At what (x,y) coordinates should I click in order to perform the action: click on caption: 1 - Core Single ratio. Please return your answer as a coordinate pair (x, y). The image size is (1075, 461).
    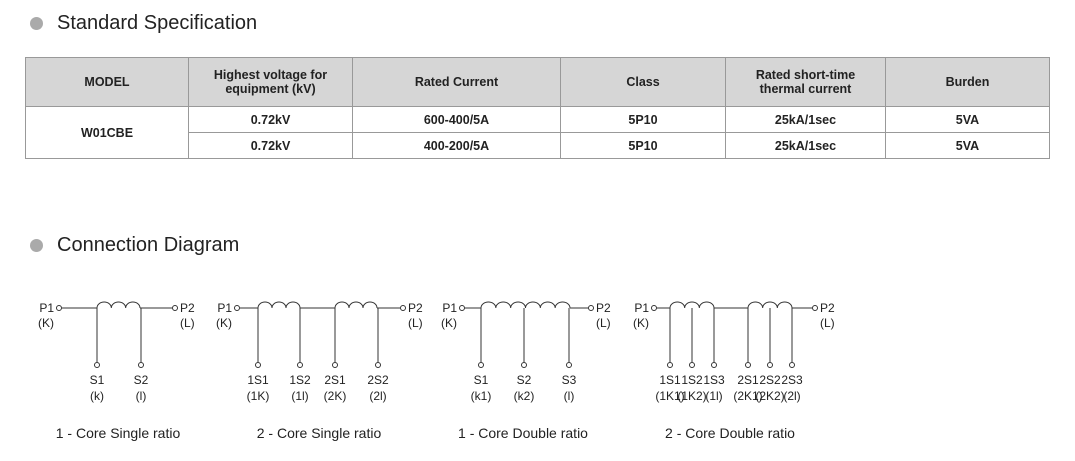
    Looking at the image, I should click on (118, 433).